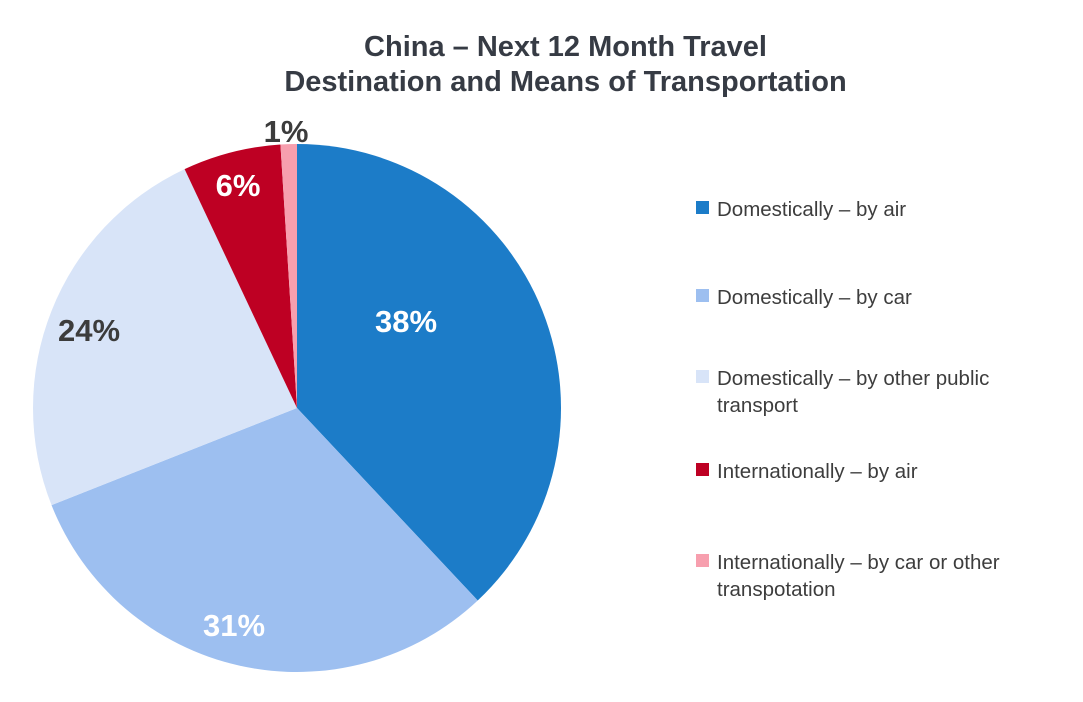  Describe the element at coordinates (89, 330) in the screenshot. I see `slice-label-2: 24%` at that location.